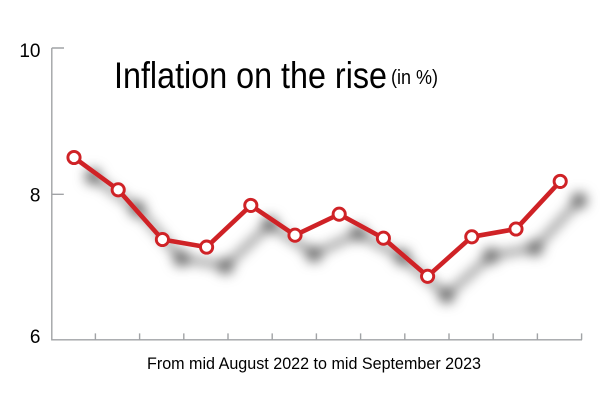  Describe the element at coordinates (29, 51) in the screenshot. I see `svg-text: 10` at that location.